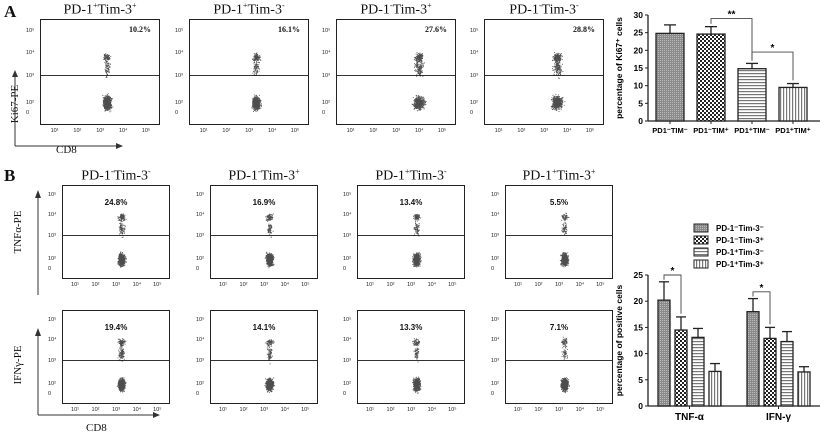 The image size is (825, 436). I want to click on dot-plot: 28.8%, so click(544, 72).